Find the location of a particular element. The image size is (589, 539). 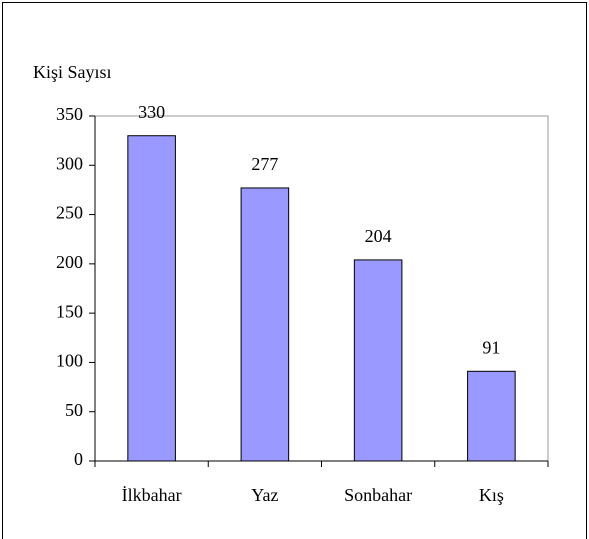

x-tick-label: İlkbahar is located at coordinates (152, 495).